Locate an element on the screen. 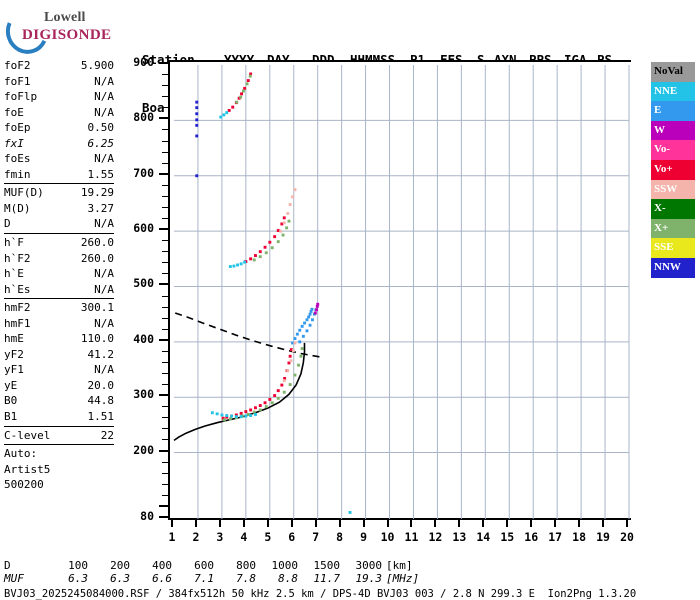 This screenshot has width=700, height=600. param-key: hmE is located at coordinates (14, 339).